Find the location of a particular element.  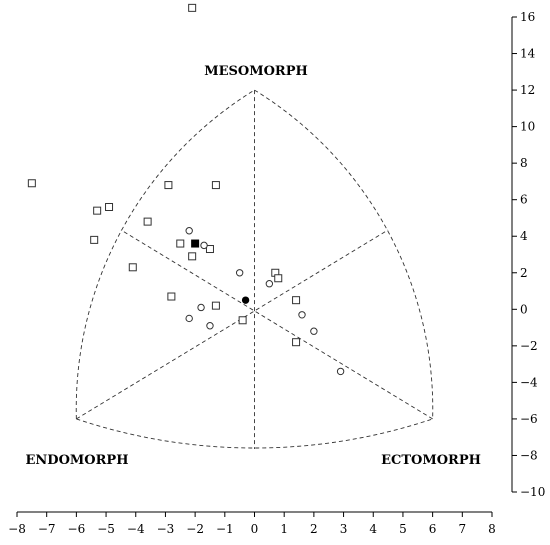

x-axis: −8 −7 −6 −5 −4 −3 −2 −1 0 1 2 3 4 5 6 7 8 is located at coordinates (252, 523).